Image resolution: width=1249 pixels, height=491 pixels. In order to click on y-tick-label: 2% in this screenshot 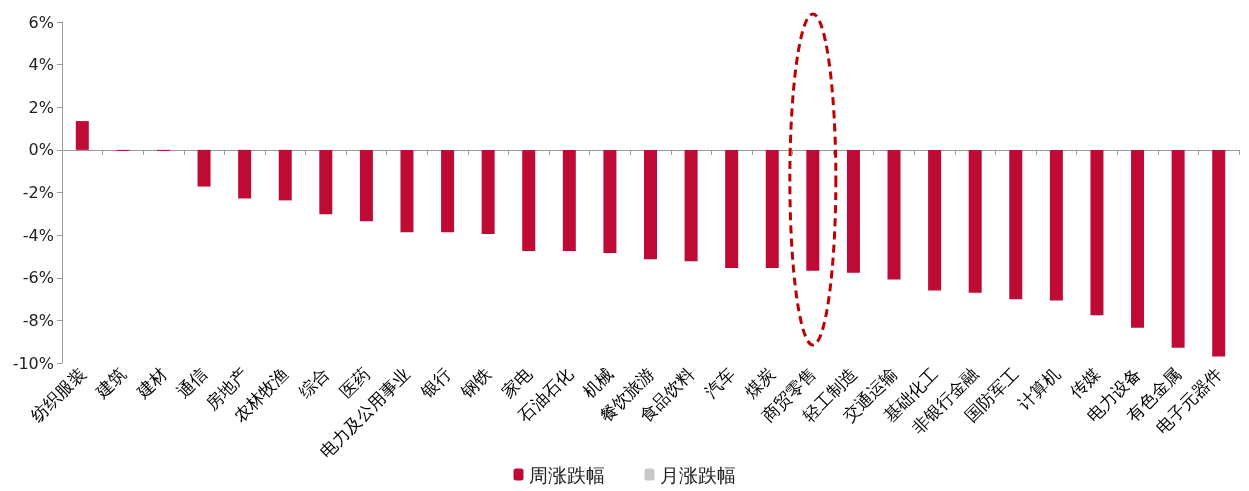, I will do `click(41, 107)`.